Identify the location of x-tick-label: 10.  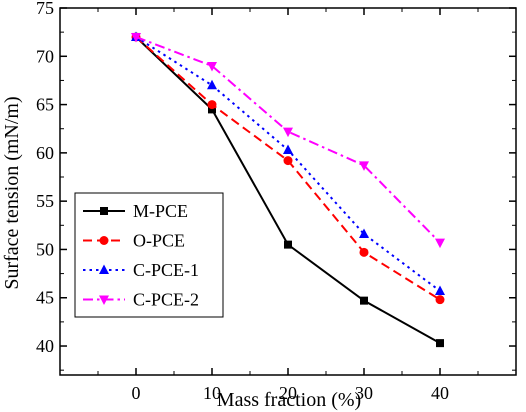
(212, 393).